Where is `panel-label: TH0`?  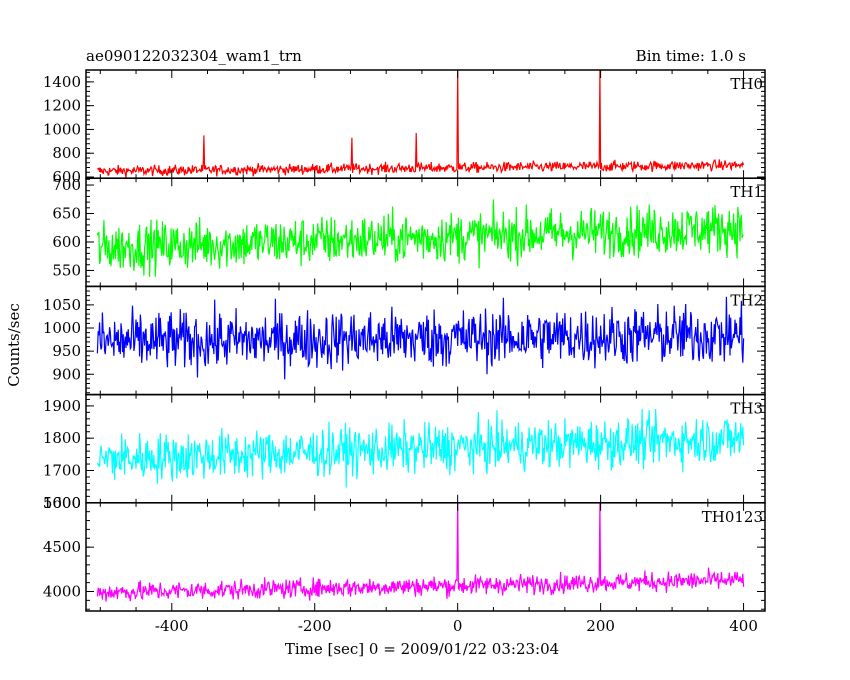
panel-label: TH0 is located at coordinates (746, 84).